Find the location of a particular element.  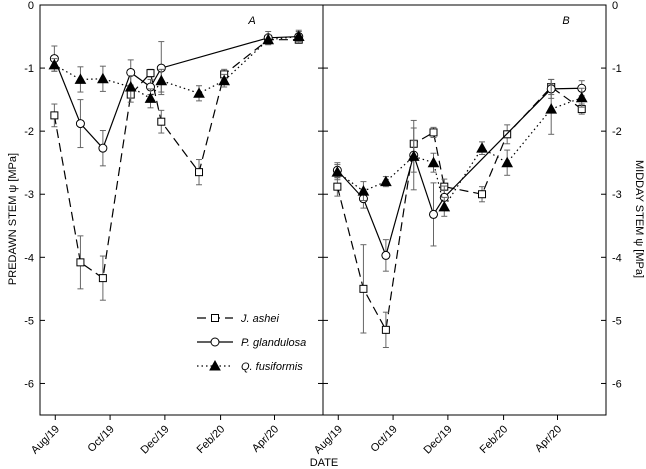

y-tick-label-right: -3 is located at coordinates (617, 195).